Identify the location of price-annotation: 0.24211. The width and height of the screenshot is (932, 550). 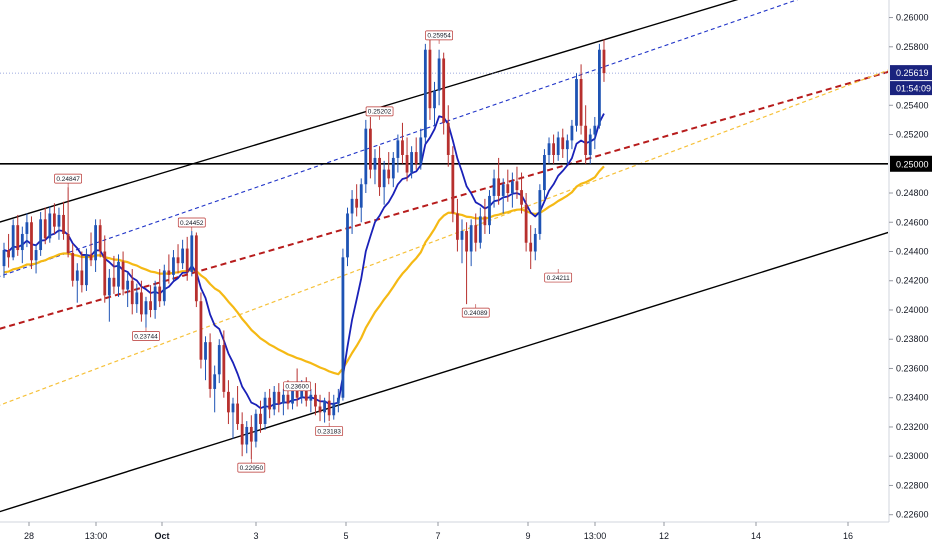
(558, 276).